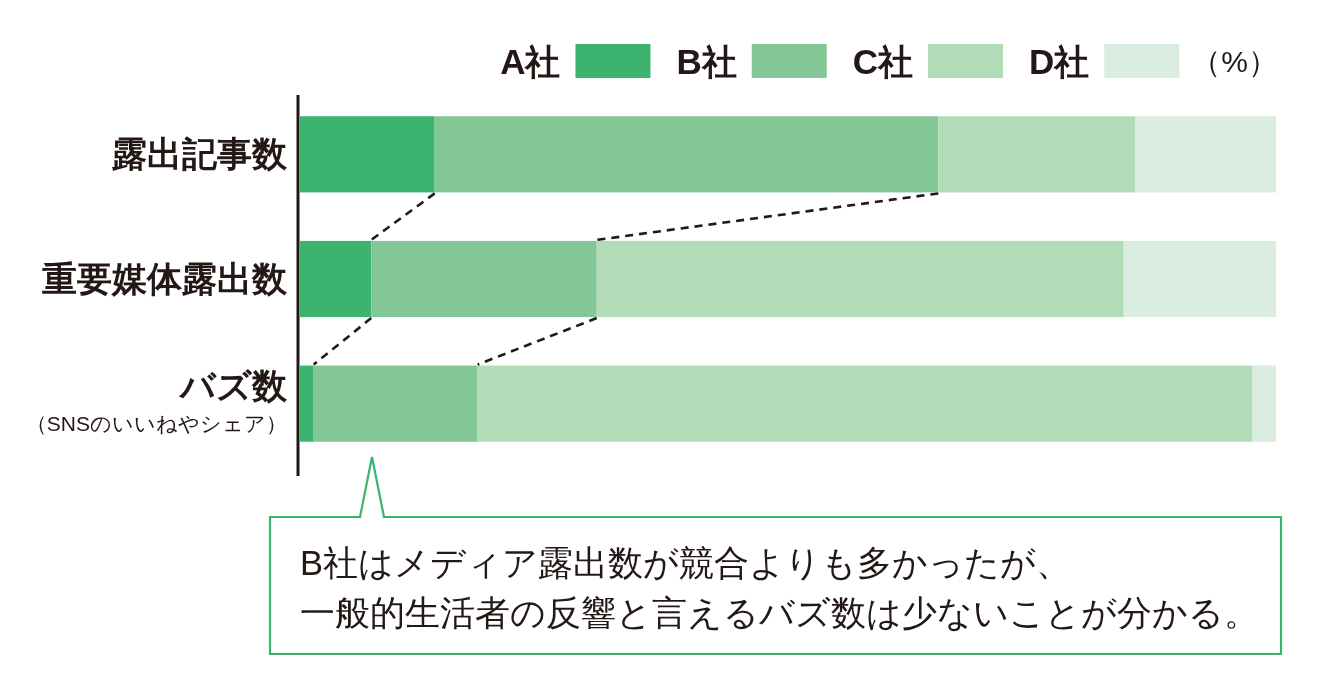 The height and width of the screenshot is (679, 1330). I want to click on legend-title: （%）, so click(1234, 61).